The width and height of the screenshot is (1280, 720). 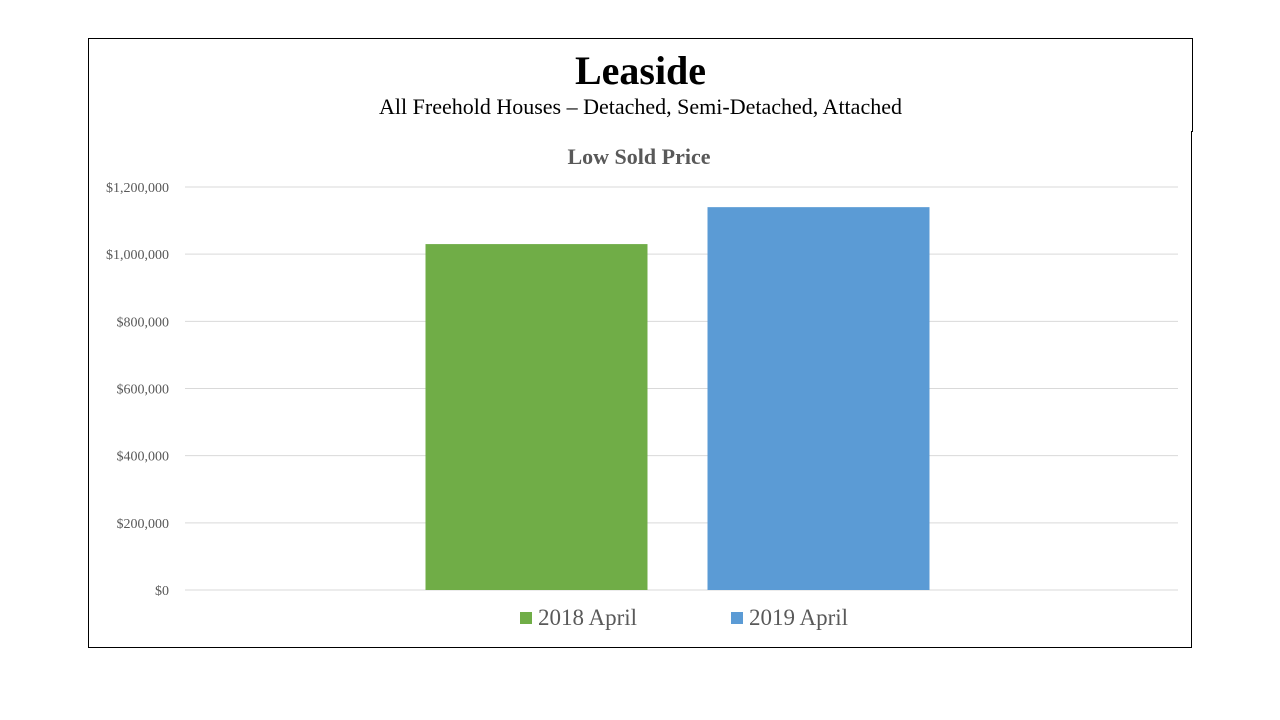 What do you see at coordinates (143, 322) in the screenshot?
I see `y-tick-label: $800,000` at bounding box center [143, 322].